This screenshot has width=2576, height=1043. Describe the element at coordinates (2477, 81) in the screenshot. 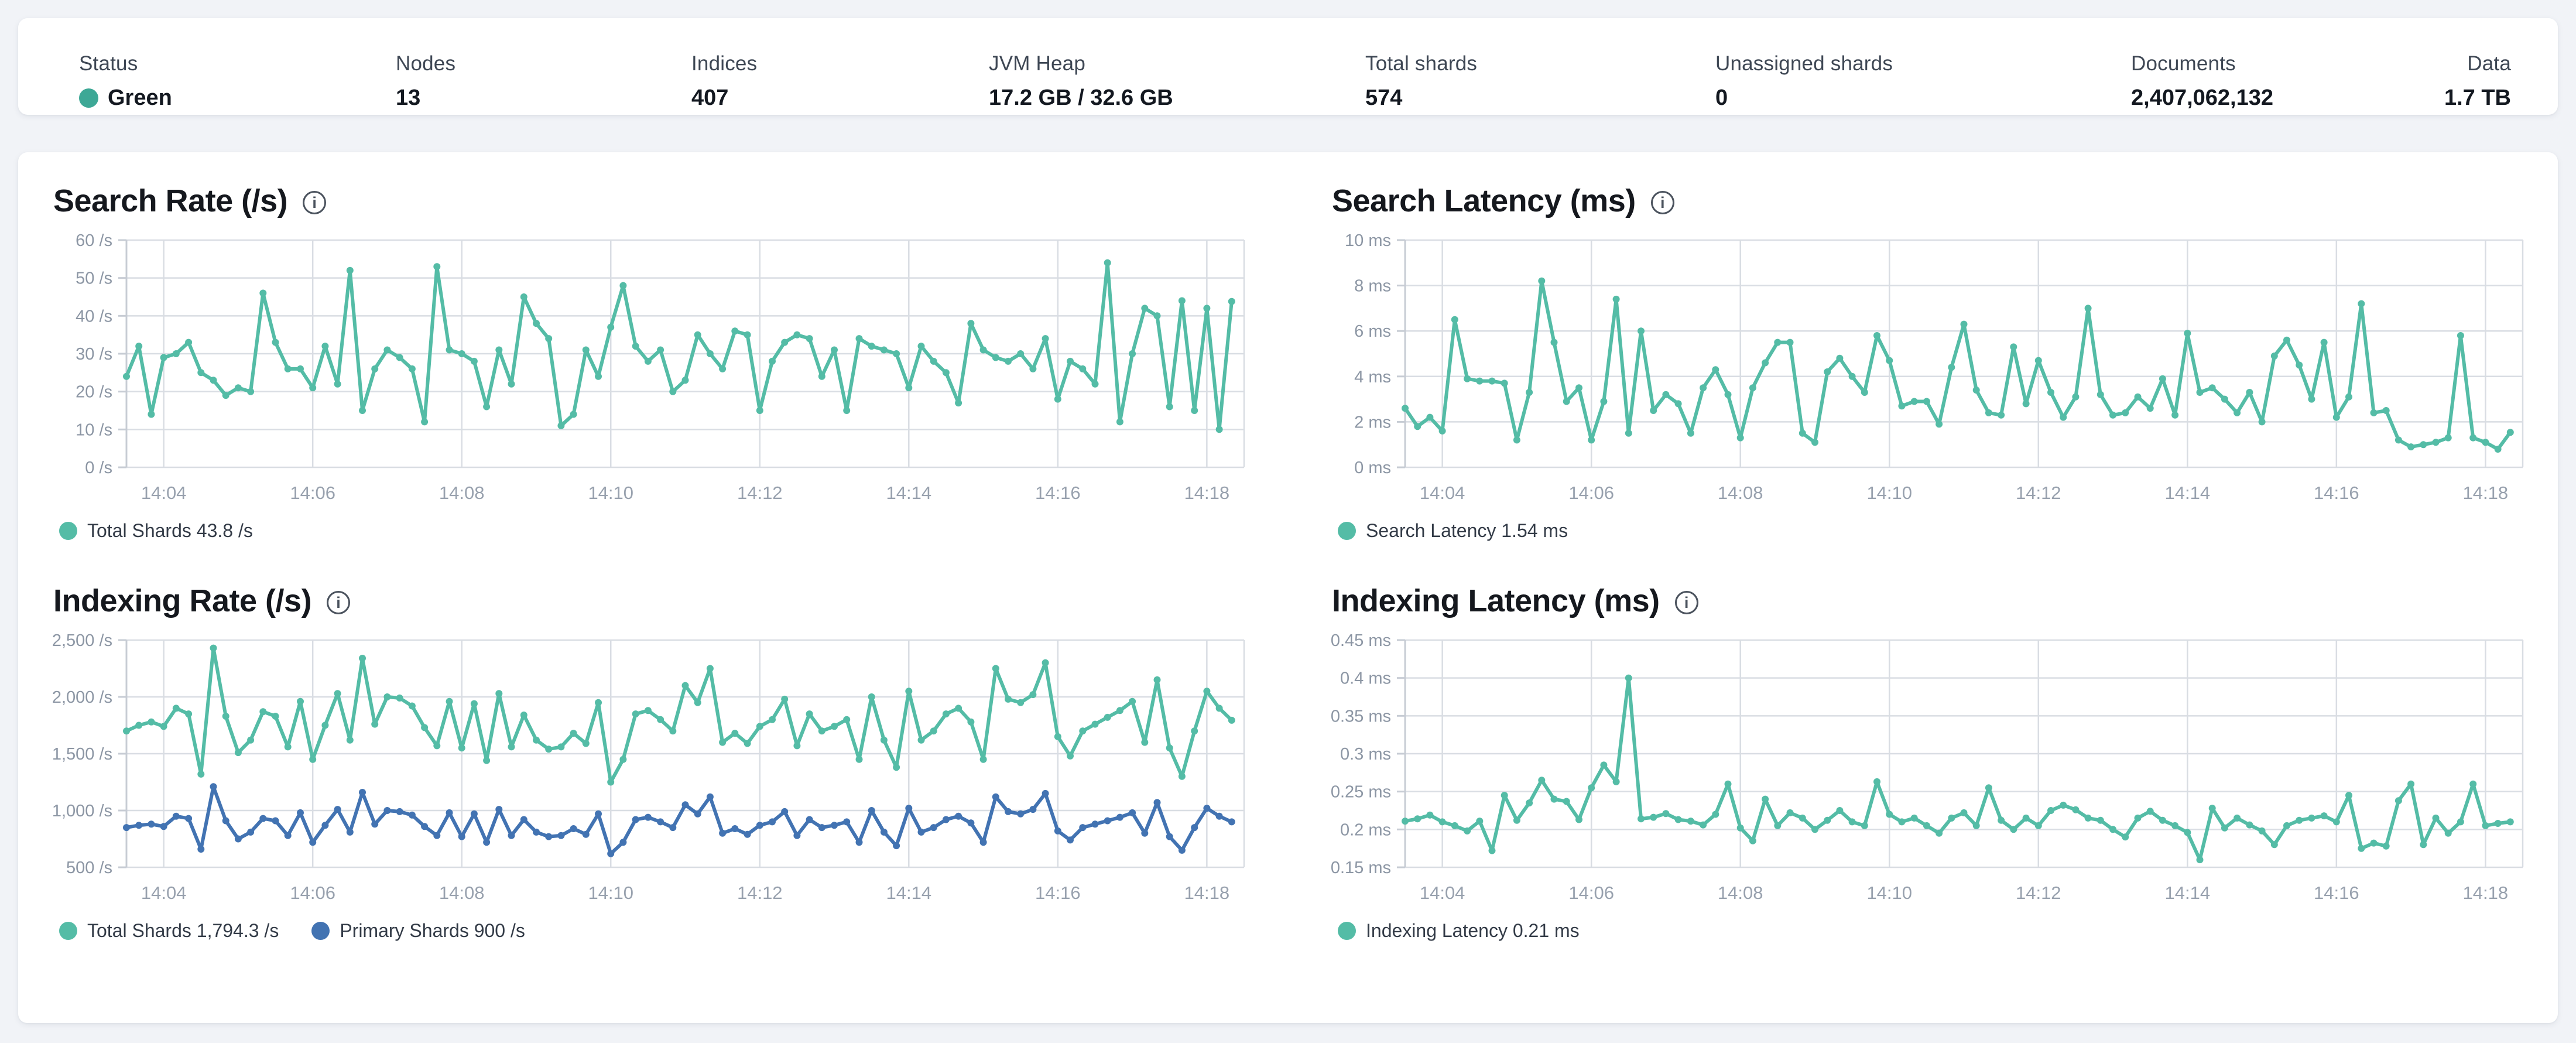

I see `stat-data: Data 1.7 TB` at that location.